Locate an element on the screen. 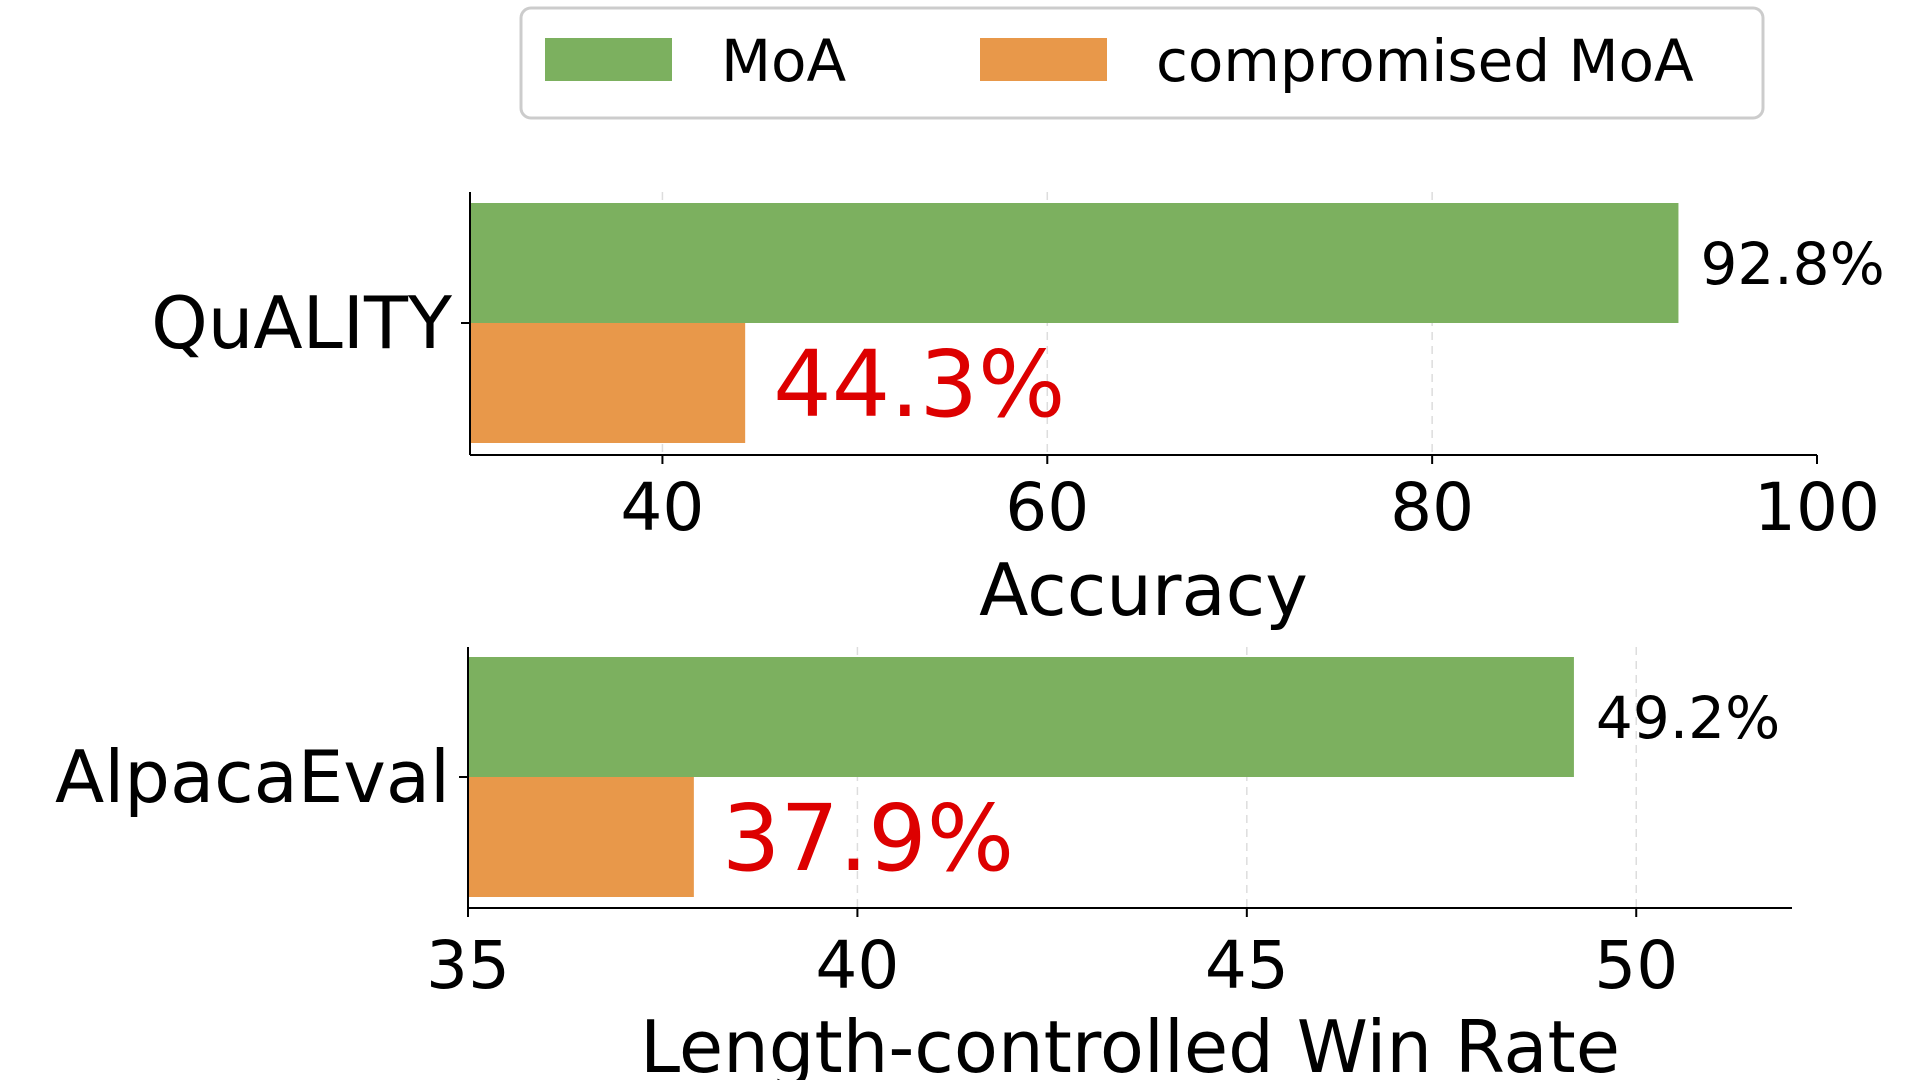  value-label-alpacaeval-moa: 49.2% is located at coordinates (1688, 718).